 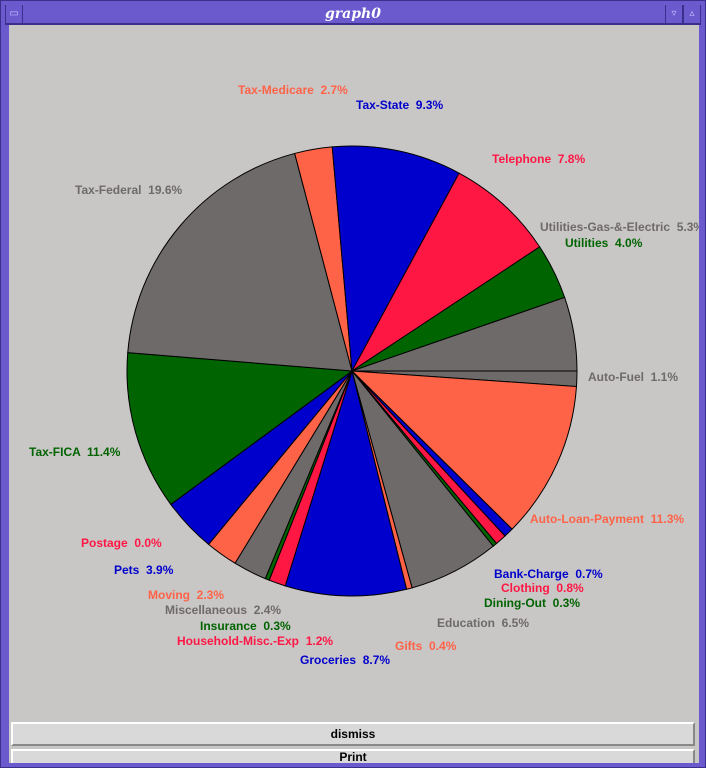 What do you see at coordinates (525, 159) in the screenshot?
I see `slice-label-name: Telephone` at bounding box center [525, 159].